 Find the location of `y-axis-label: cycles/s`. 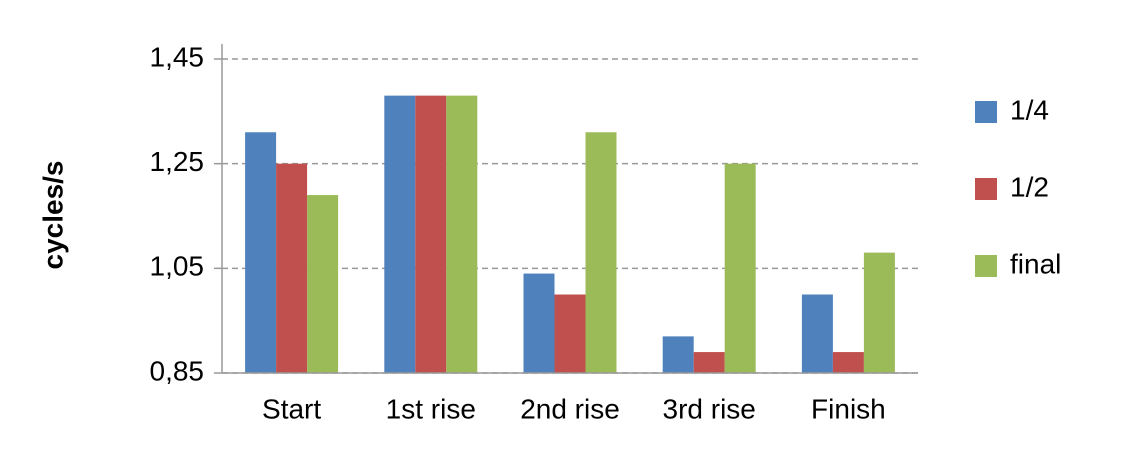

y-axis-label: cycles/s is located at coordinates (52, 215).